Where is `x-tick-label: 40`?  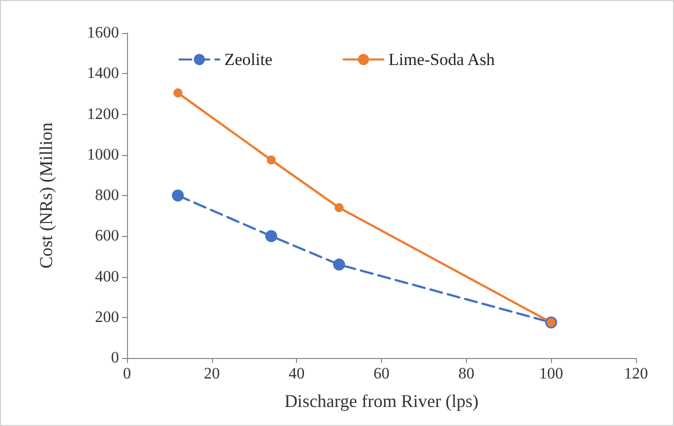 x-tick-label: 40 is located at coordinates (296, 374).